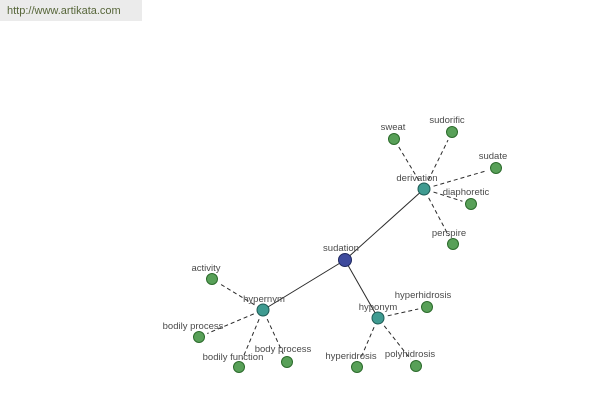 The image size is (600, 400). I want to click on node-label-activity: activity, so click(205, 268).